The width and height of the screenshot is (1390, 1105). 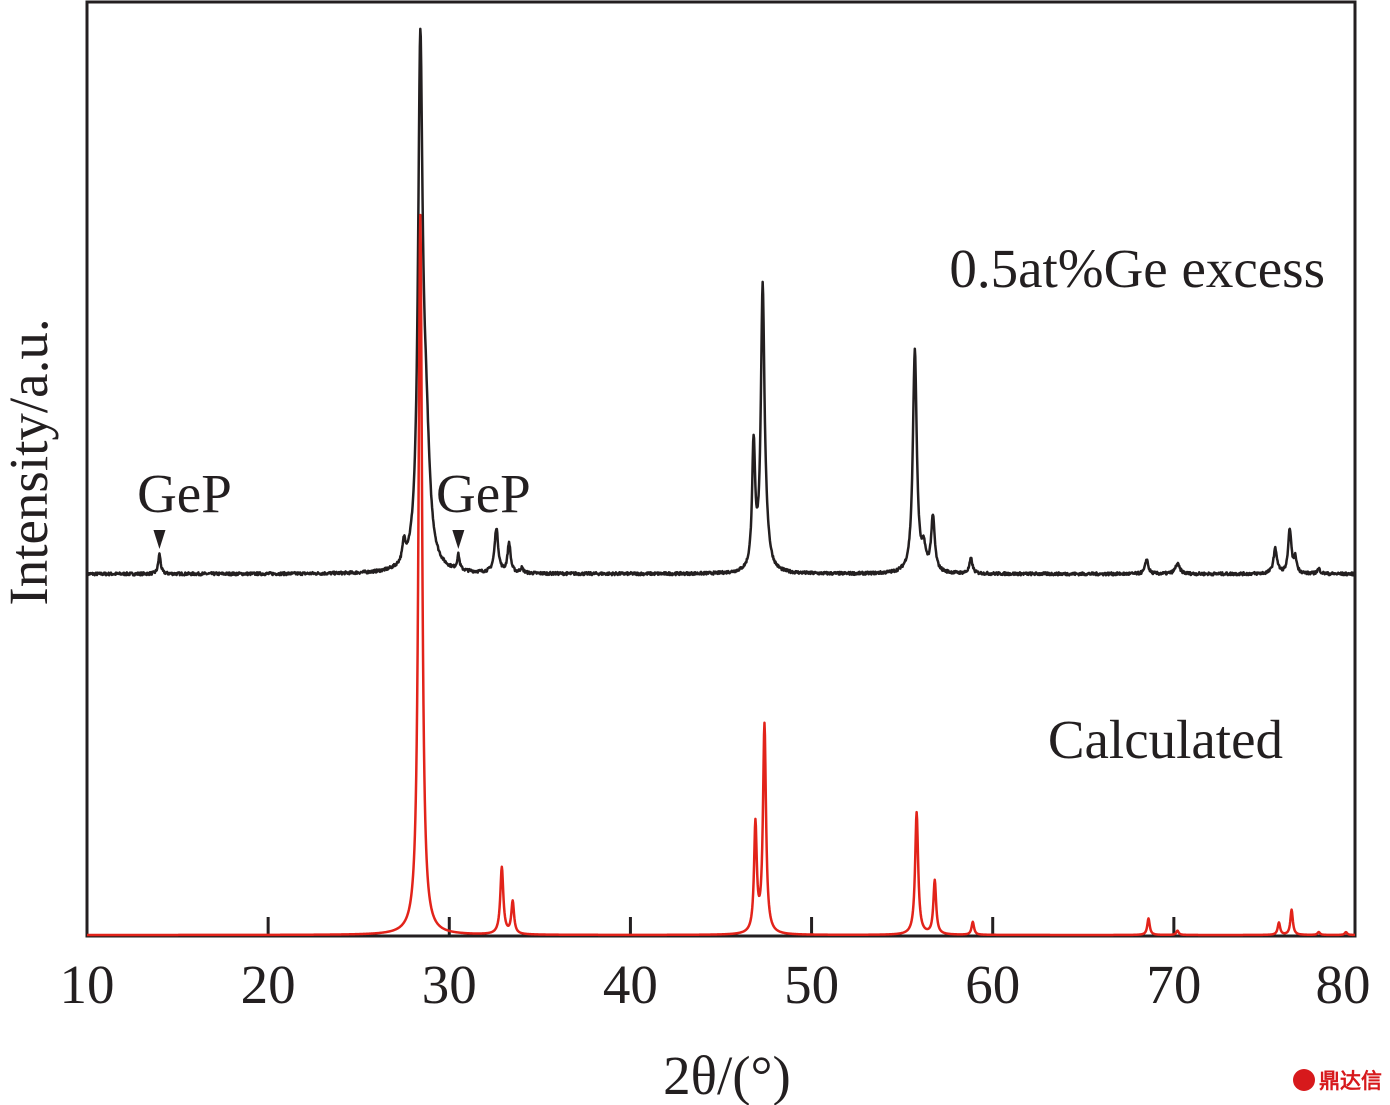 What do you see at coordinates (727, 1075) in the screenshot?
I see `x-axis-label: 2θ/(°)` at bounding box center [727, 1075].